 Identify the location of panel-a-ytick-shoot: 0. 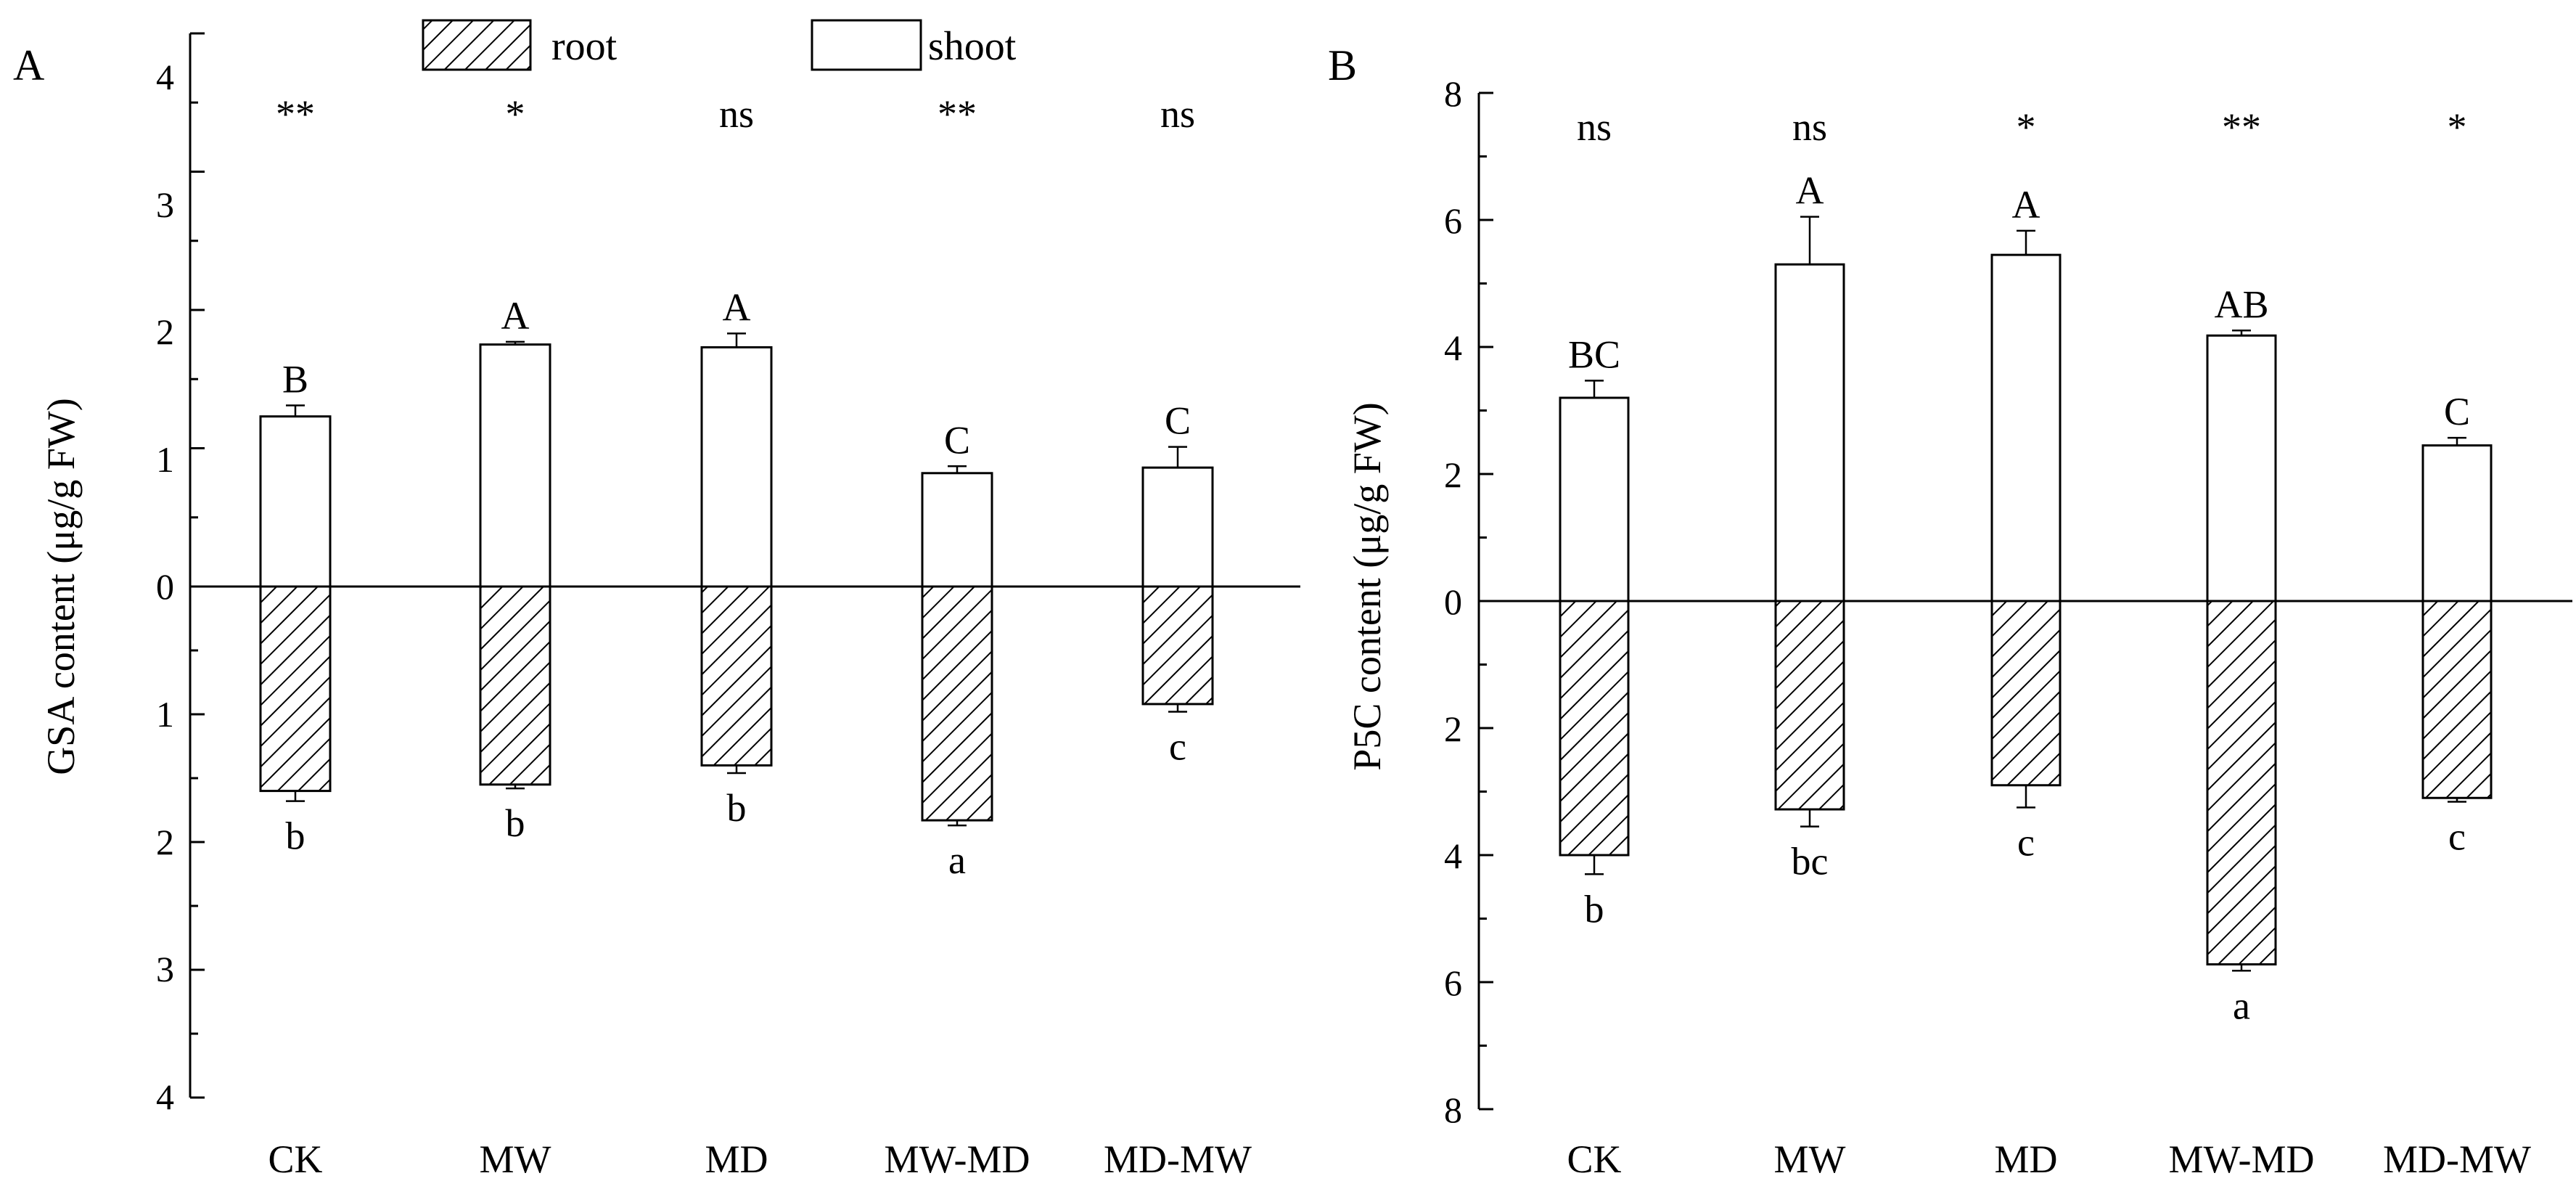
(165, 586).